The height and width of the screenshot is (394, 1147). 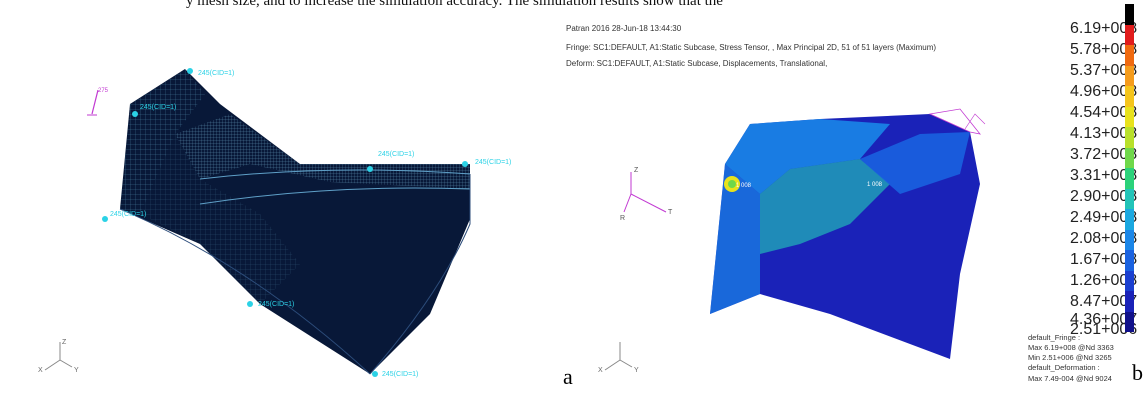 What do you see at coordinates (1104, 133) in the screenshot?
I see `legend-tick: 4.13+008` at bounding box center [1104, 133].